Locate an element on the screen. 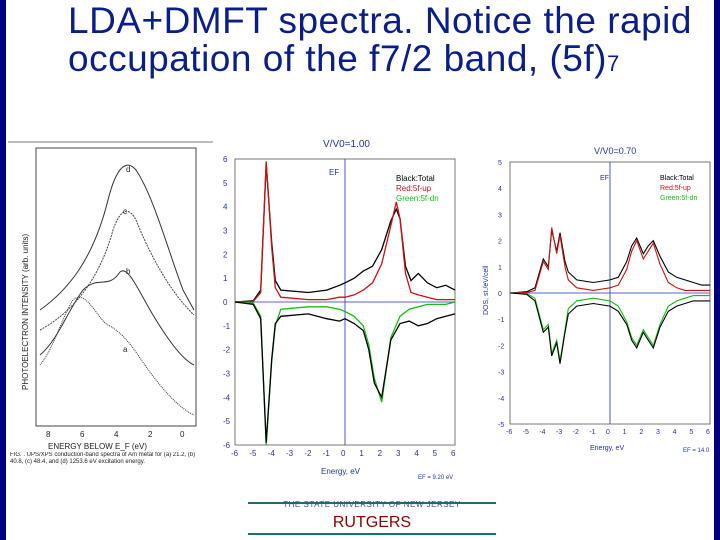  exp-ylabel: PHOTOELECTRON INTENSITY (arb. units) is located at coordinates (25, 311).